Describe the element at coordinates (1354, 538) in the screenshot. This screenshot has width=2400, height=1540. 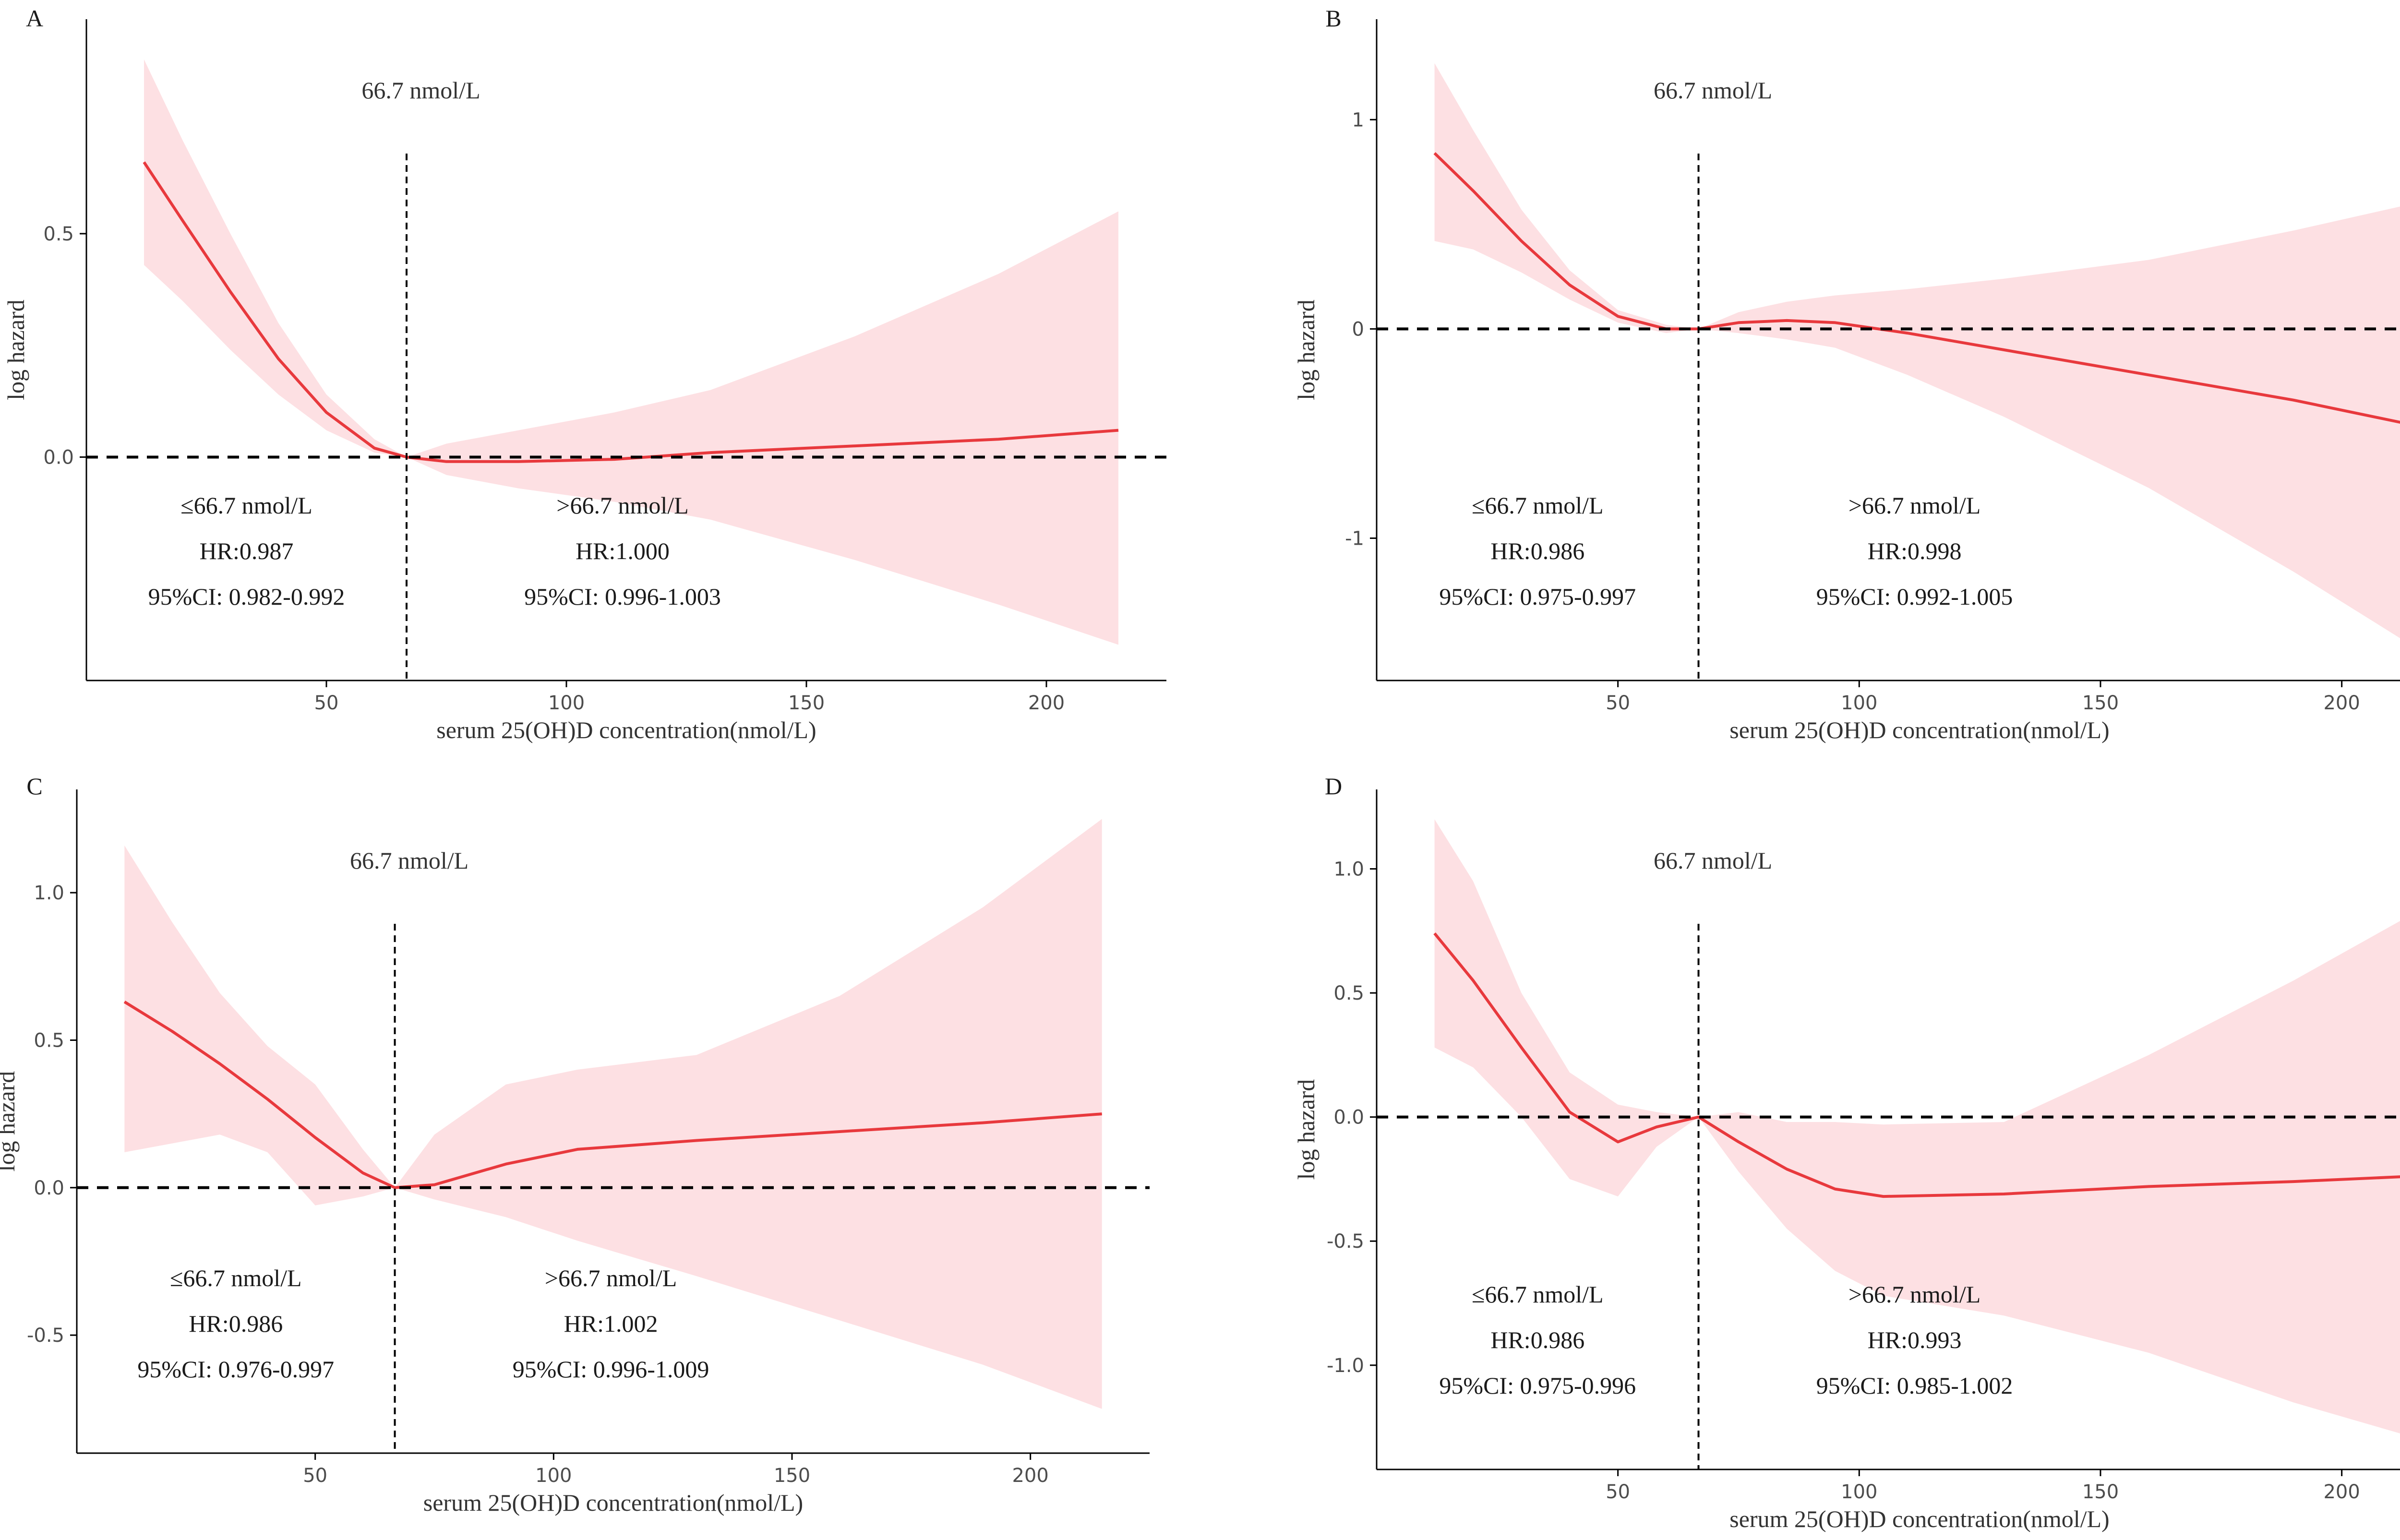
I see `y-tick-label: -1` at that location.